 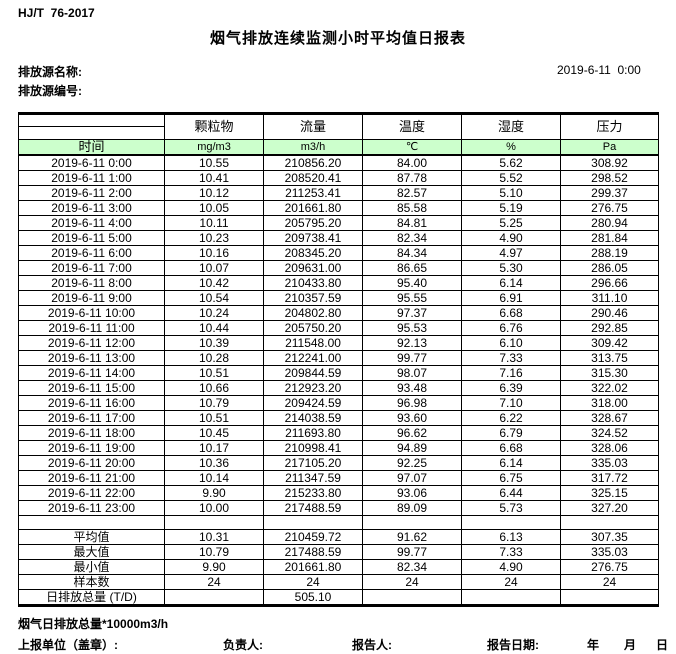 What do you see at coordinates (214, 208) in the screenshot?
I see `value-cell: 10.05` at bounding box center [214, 208].